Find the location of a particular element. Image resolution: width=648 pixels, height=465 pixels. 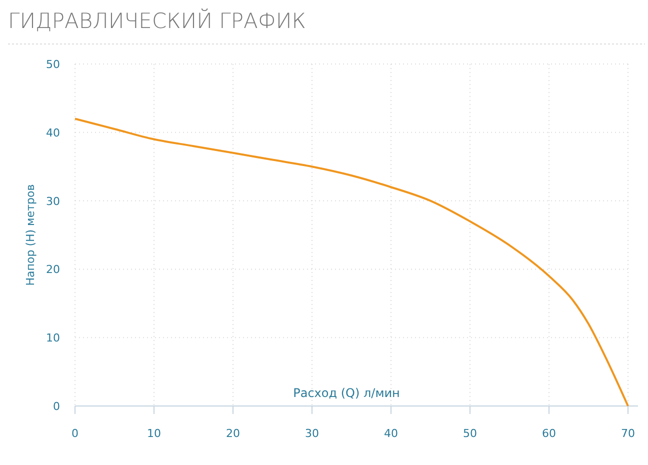

x-tick-label: 40 is located at coordinates (391, 433).